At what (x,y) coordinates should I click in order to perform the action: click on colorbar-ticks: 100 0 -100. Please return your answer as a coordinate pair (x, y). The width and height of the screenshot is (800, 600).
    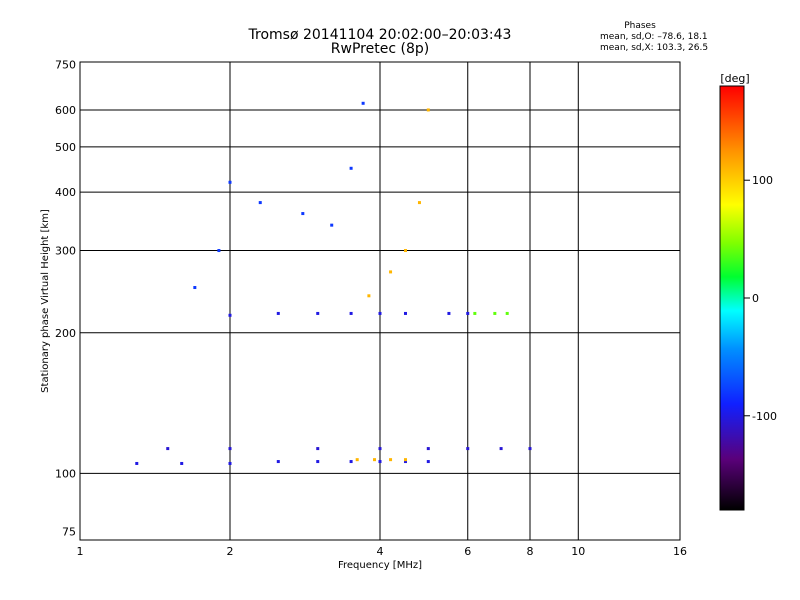
    Looking at the image, I should click on (760, 298).